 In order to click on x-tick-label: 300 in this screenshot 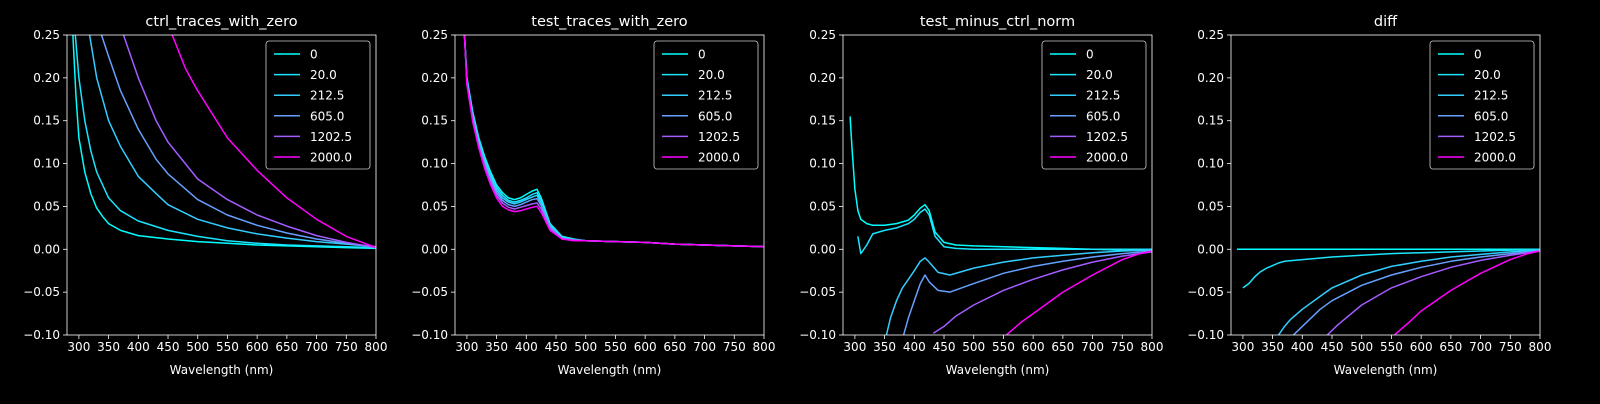, I will do `click(854, 347)`.